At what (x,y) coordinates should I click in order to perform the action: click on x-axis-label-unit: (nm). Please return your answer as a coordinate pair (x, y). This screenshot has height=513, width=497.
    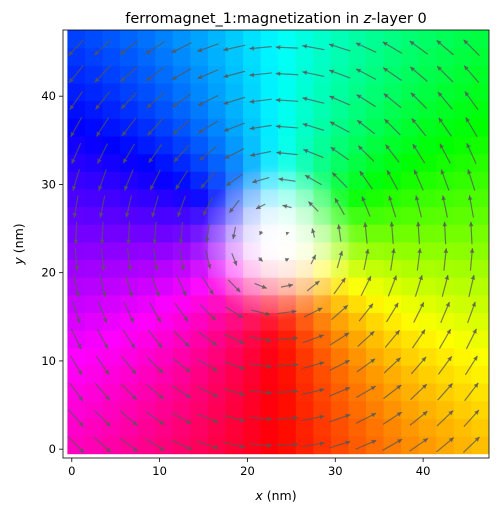
    Looking at the image, I should click on (280, 495).